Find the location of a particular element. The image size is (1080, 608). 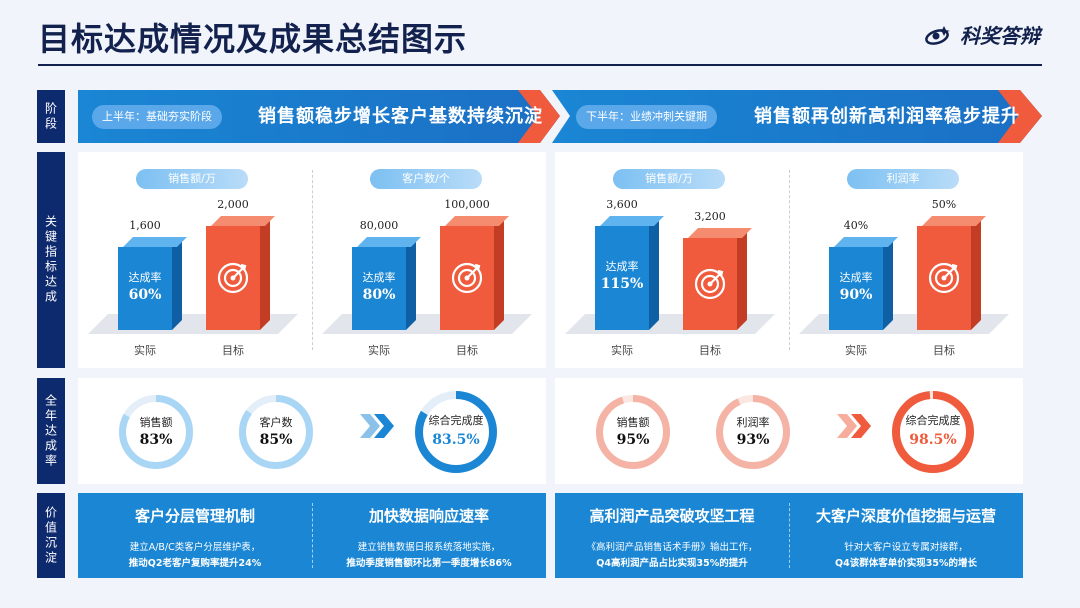

ring-profit: 利润率 93% is located at coordinates (753, 432).